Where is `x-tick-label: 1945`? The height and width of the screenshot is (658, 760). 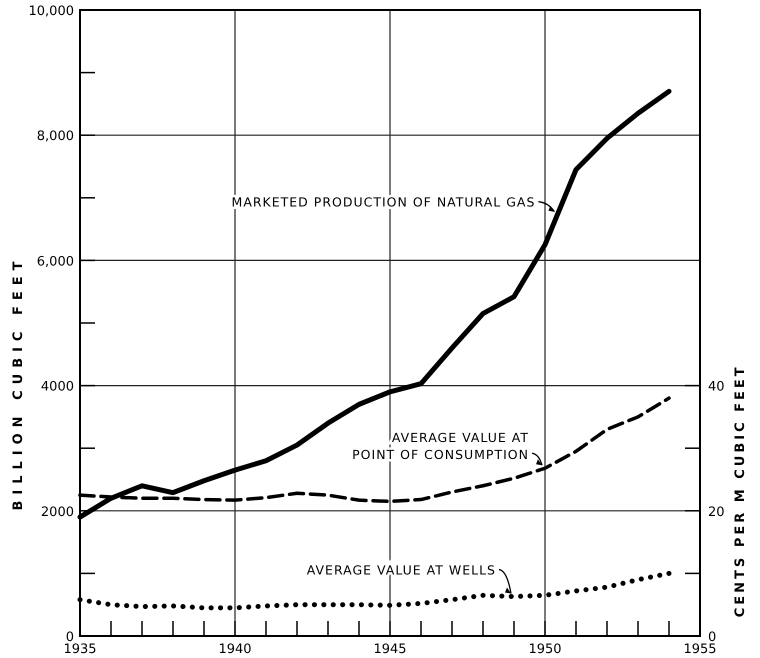
x-tick-label: 1945 is located at coordinates (390, 649).